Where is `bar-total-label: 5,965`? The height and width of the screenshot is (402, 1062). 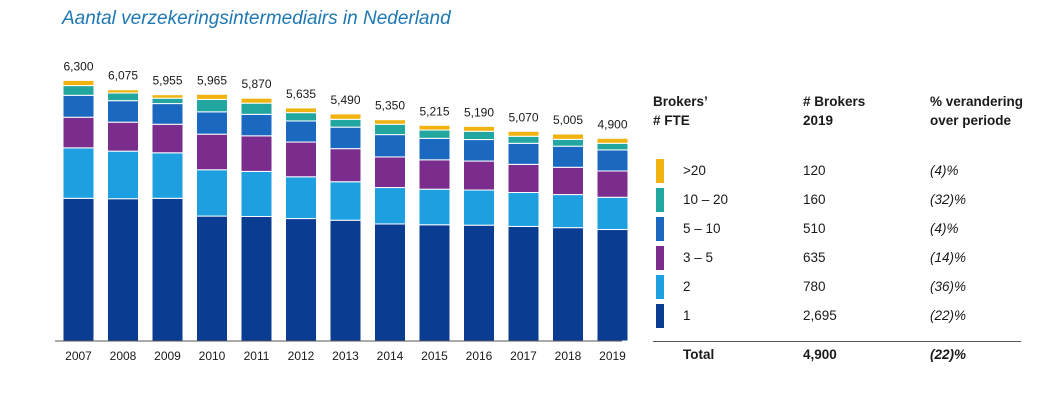
bar-total-label: 5,965 is located at coordinates (212, 80).